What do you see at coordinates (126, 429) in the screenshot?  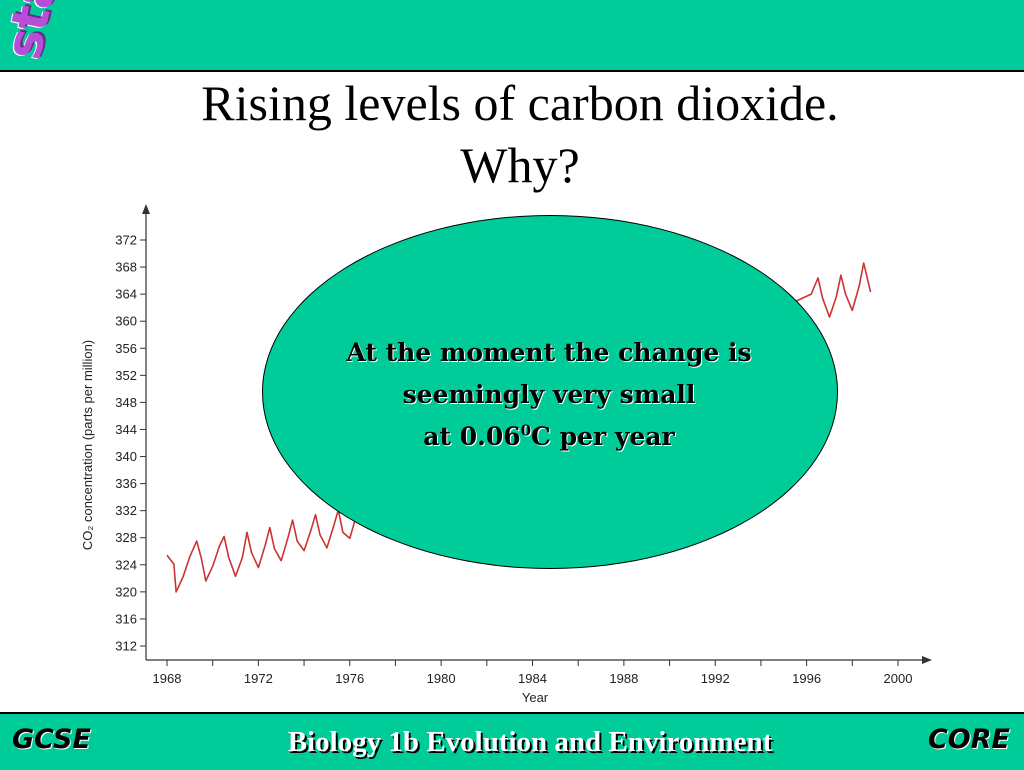 I see `y-tick-label: 344` at bounding box center [126, 429].